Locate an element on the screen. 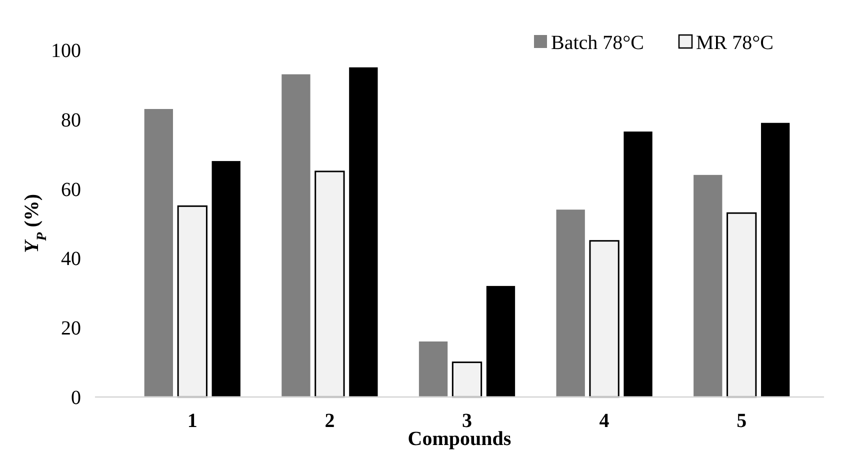 The width and height of the screenshot is (844, 457). x-tick-label: 1 is located at coordinates (192, 421).